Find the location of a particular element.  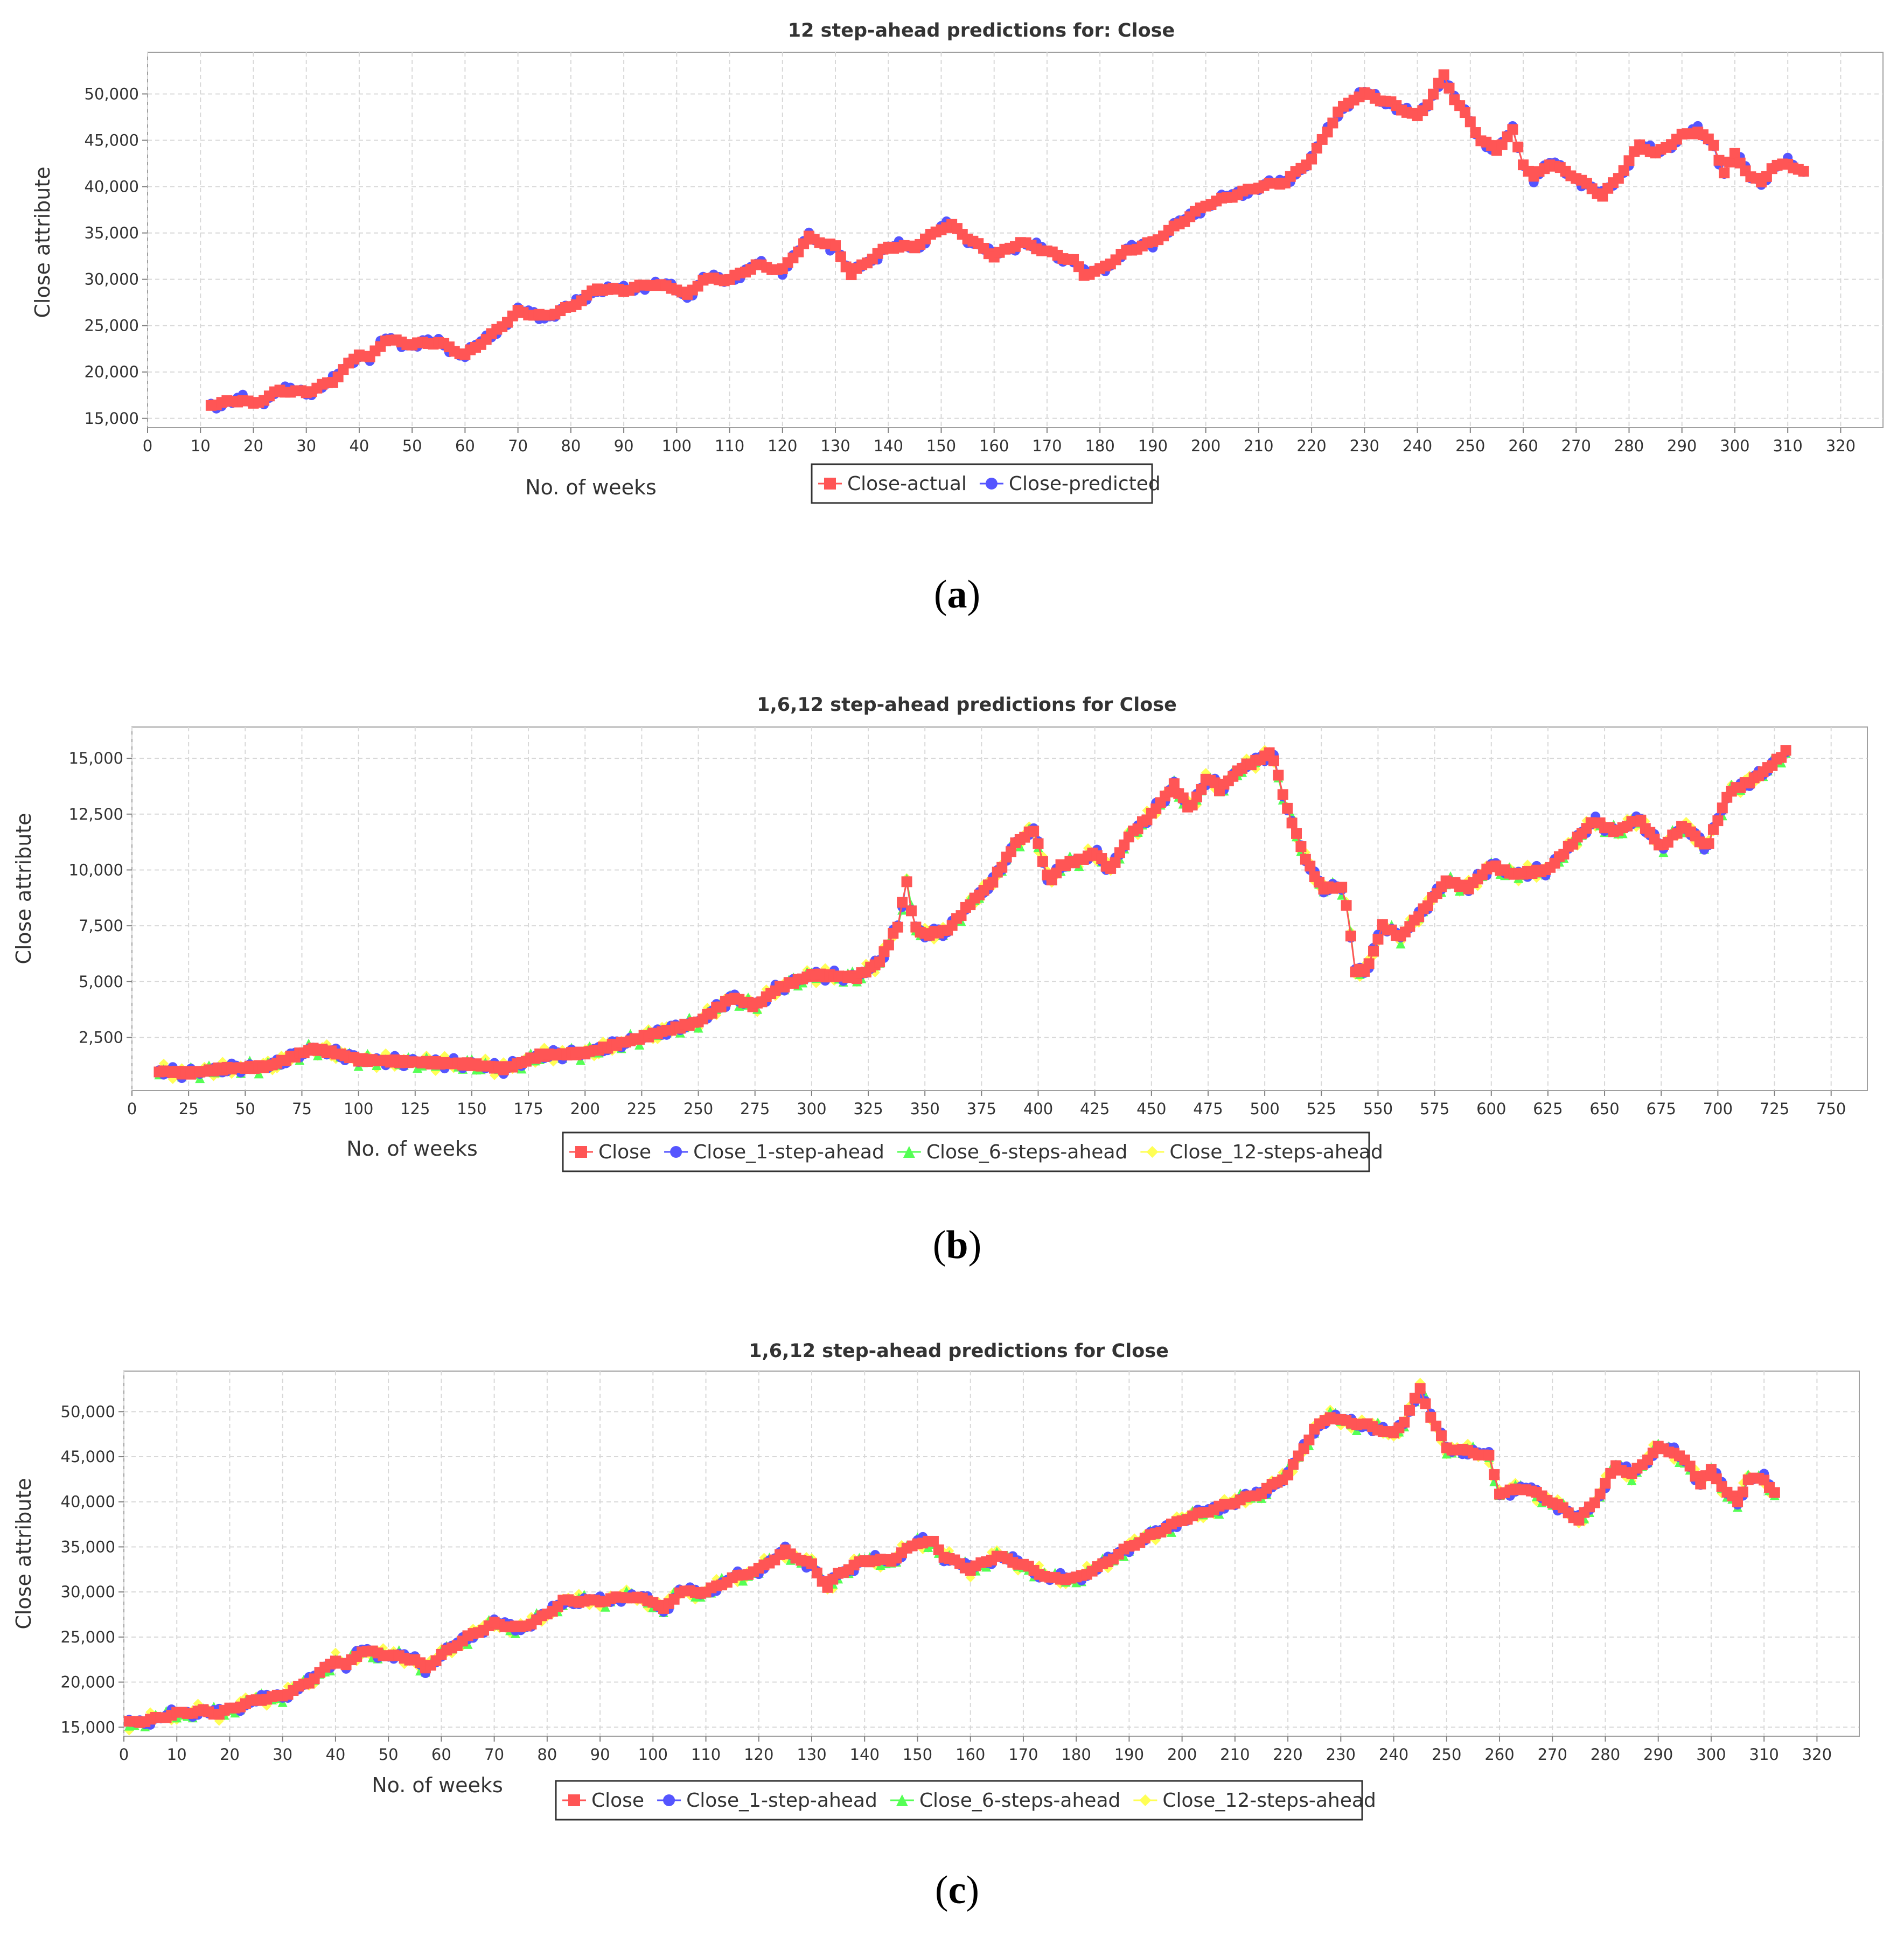

x-tick-label: 0 is located at coordinates (147, 446).